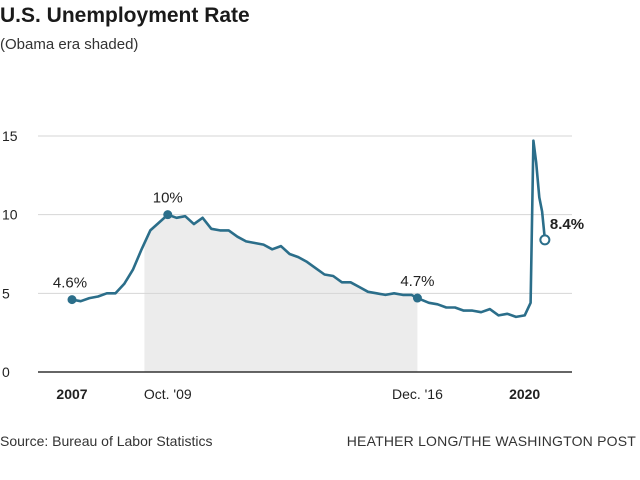 This screenshot has width=640, height=480. I want to click on x-tick-label: 2007, so click(71, 394).